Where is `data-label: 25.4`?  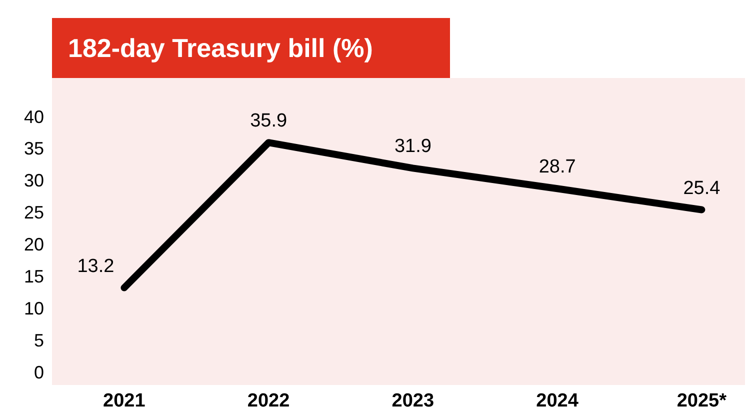 data-label: 25.4 is located at coordinates (702, 188).